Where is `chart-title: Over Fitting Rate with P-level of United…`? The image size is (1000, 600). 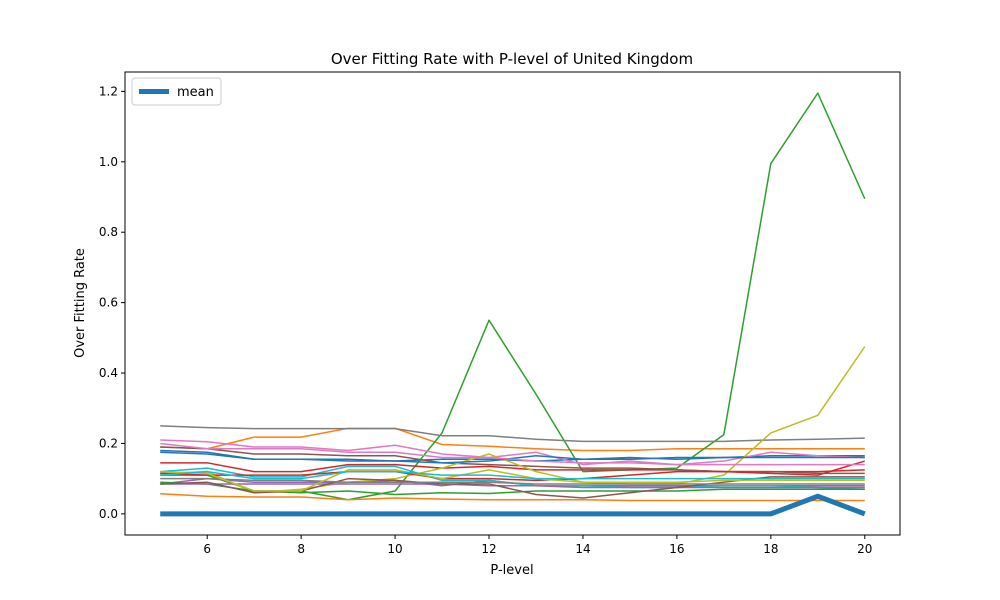 chart-title: Over Fitting Rate with P-level of United… is located at coordinates (512, 59).